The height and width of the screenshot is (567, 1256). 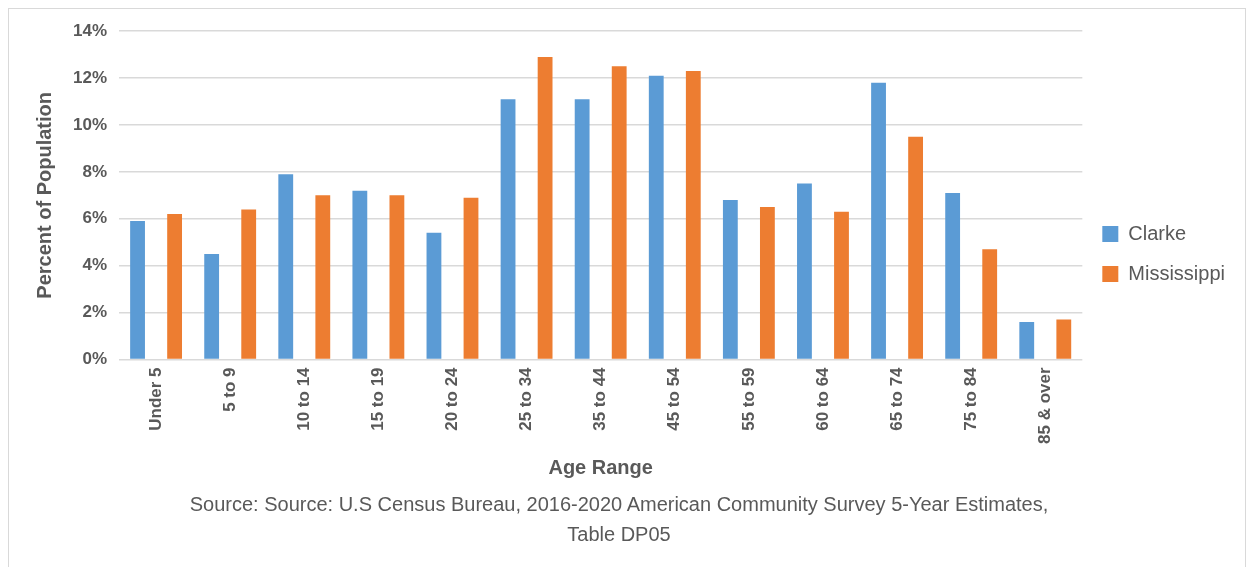 What do you see at coordinates (896, 398) in the screenshot?
I see `x-tick-label: 65 to 74` at bounding box center [896, 398].